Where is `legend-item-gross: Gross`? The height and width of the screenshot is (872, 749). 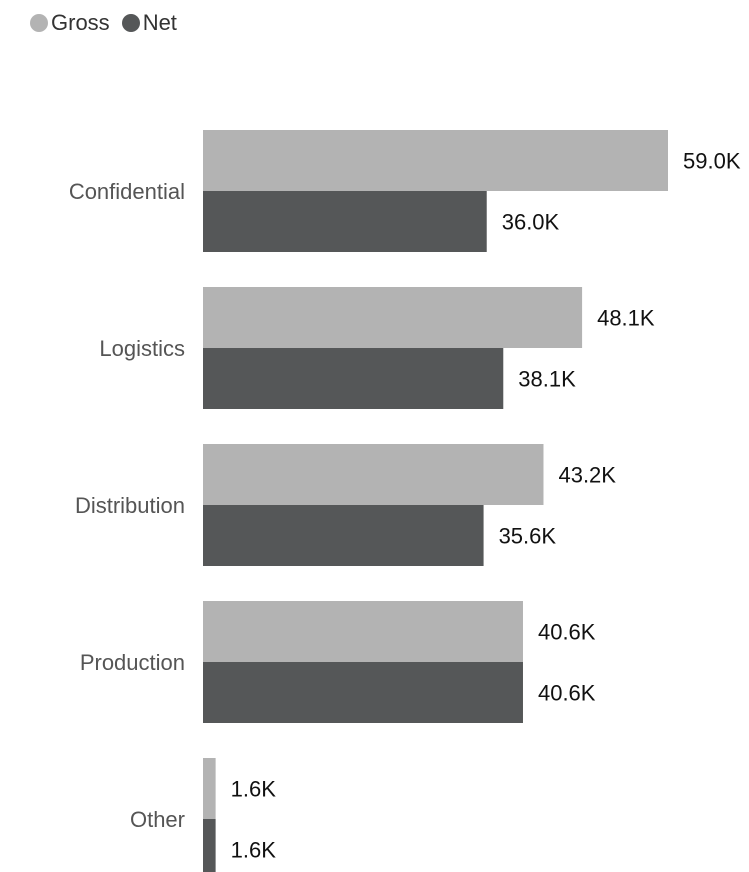 legend-item-gross: Gross is located at coordinates (70, 23).